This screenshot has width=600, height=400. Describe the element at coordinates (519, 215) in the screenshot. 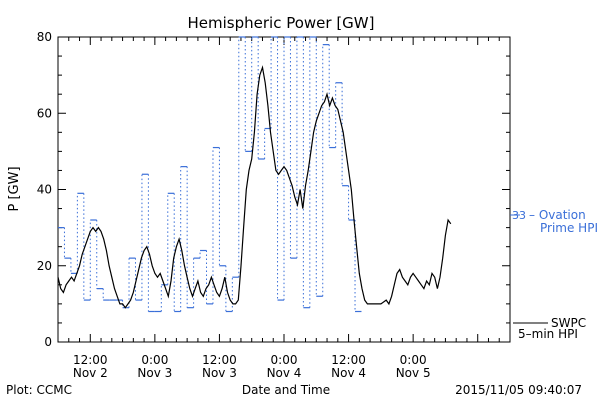

I see `ovation-legend-value: 33` at that location.